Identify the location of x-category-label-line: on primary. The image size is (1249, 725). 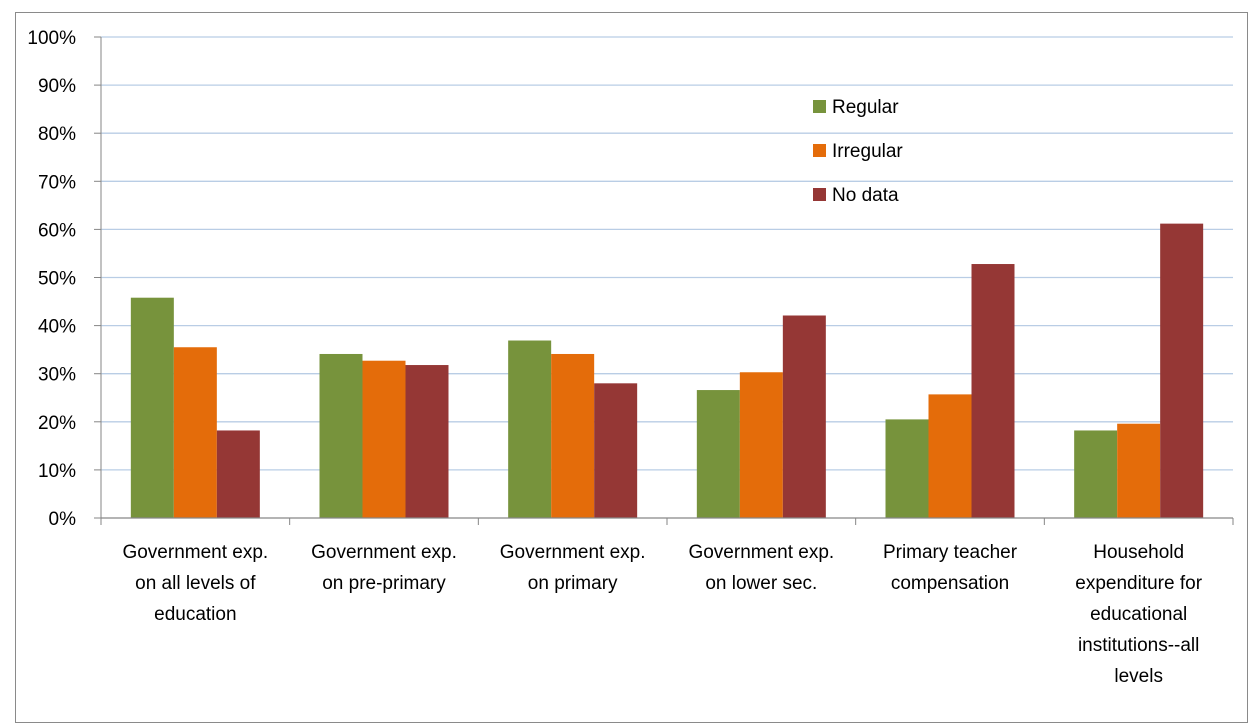
(573, 583).